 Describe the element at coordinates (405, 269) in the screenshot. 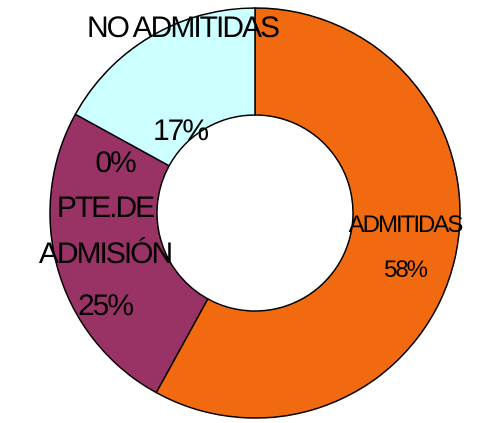

I see `value-label: 58%` at that location.